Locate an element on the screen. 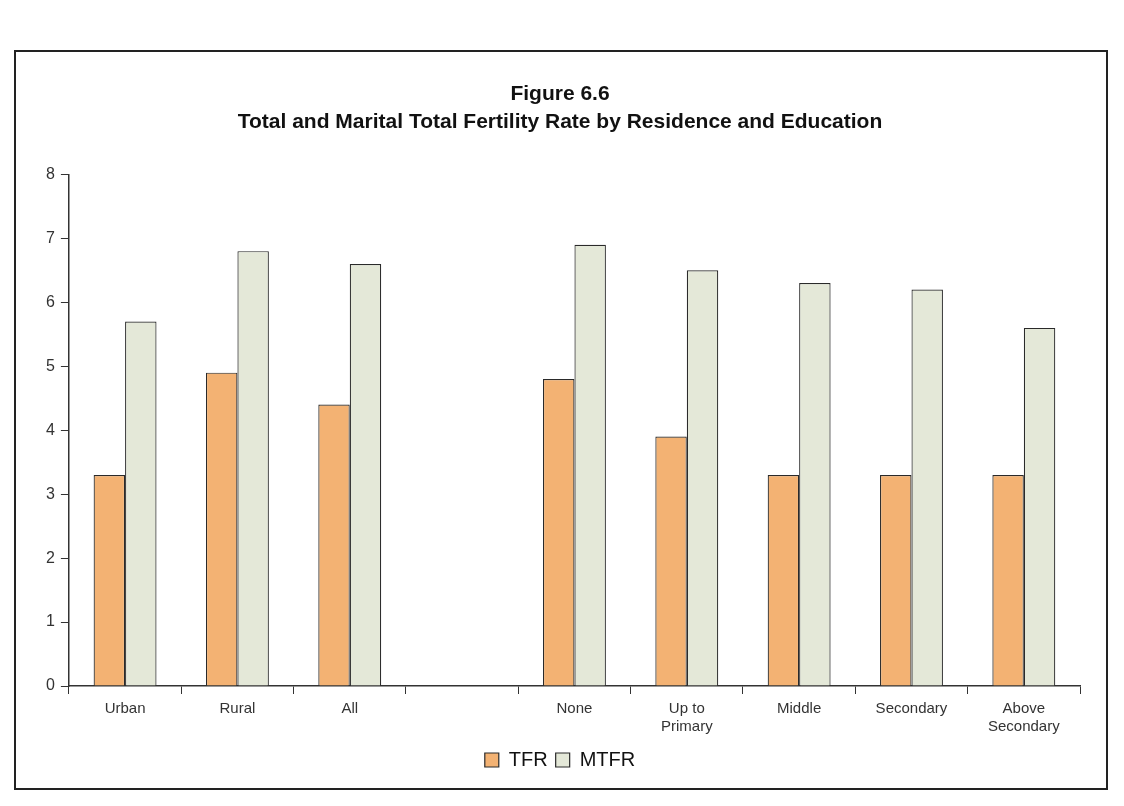  y-tick-label: 3 is located at coordinates (50, 493).